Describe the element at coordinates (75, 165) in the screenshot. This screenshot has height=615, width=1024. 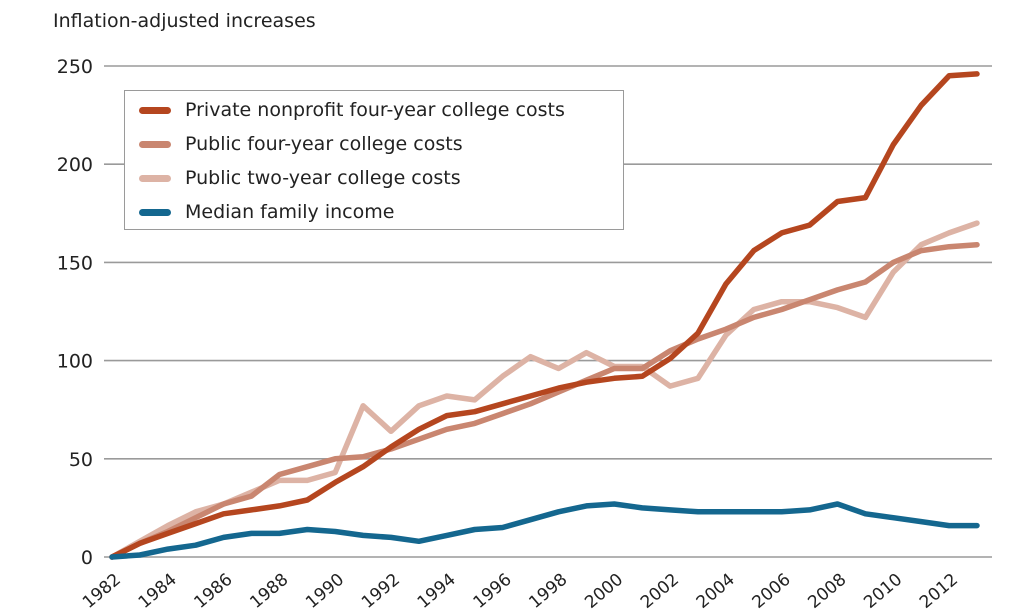
I see `y-tick-label: 200` at that location.